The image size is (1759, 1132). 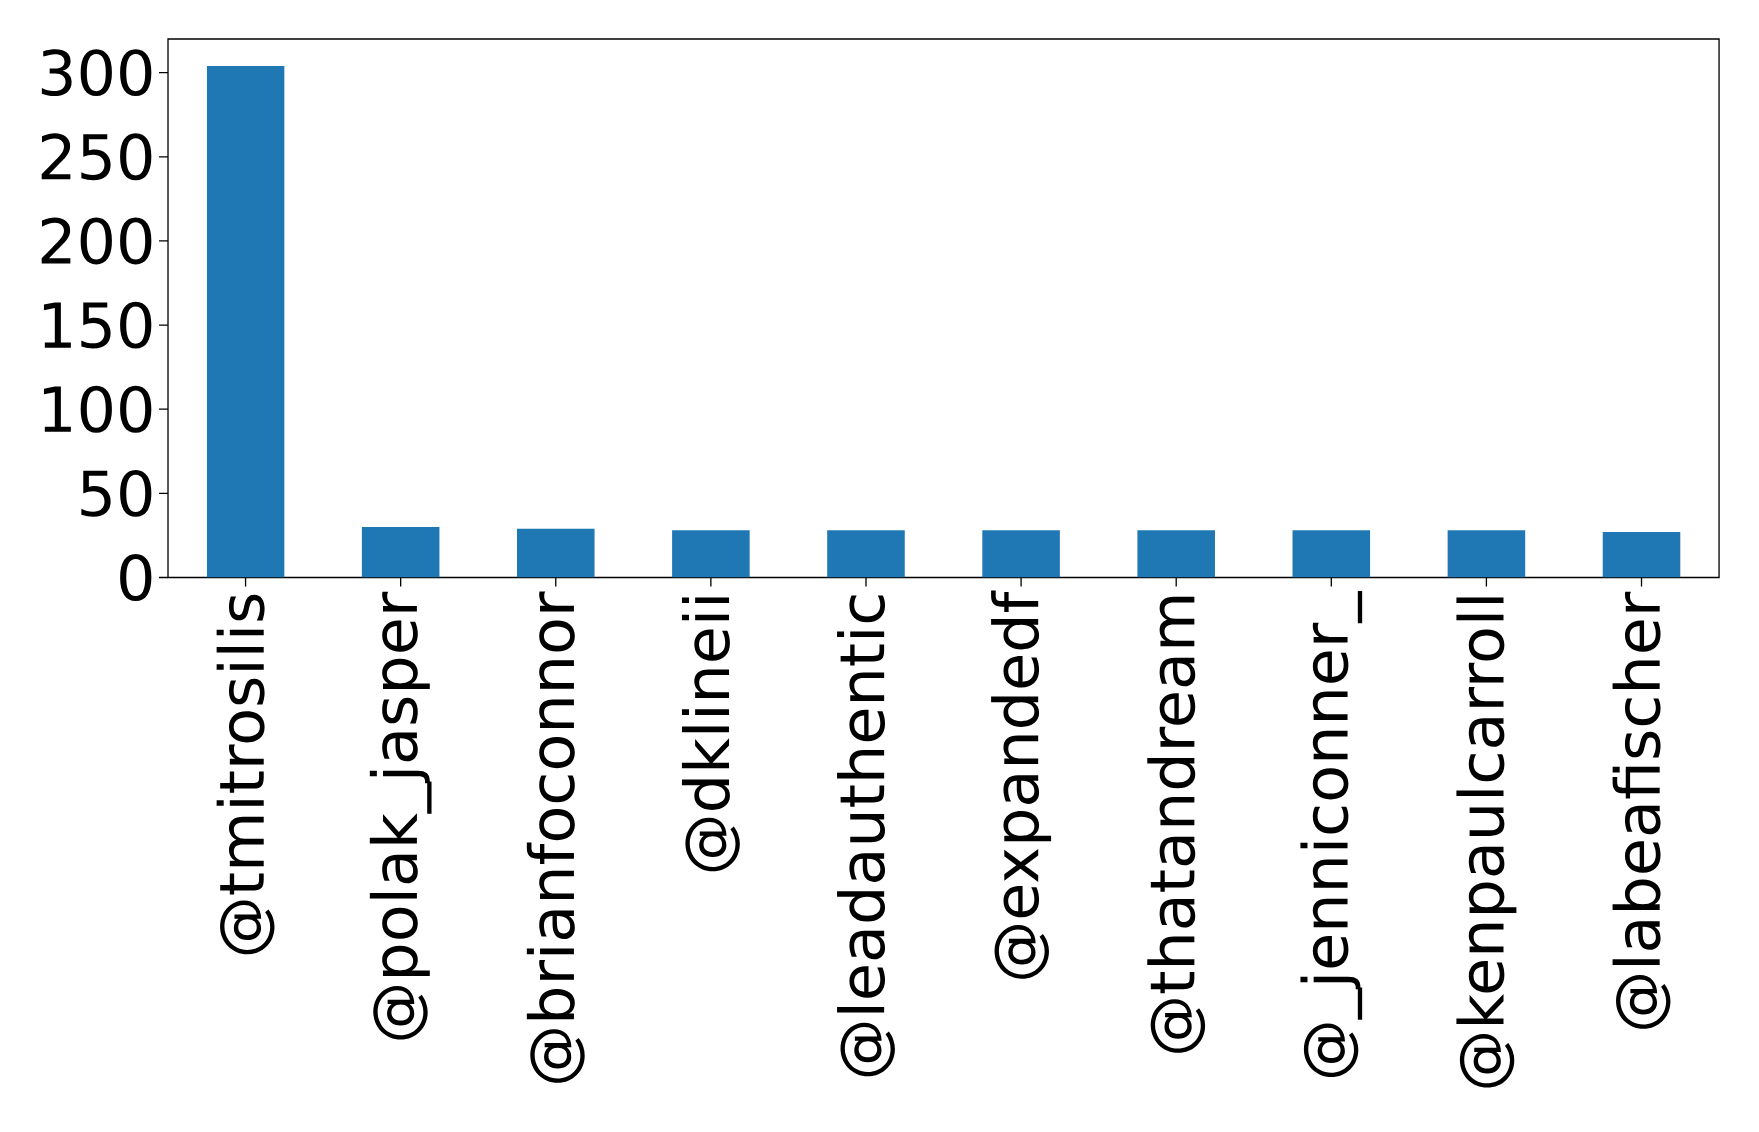 I want to click on y-tick-label: 150, so click(x=97, y=325).